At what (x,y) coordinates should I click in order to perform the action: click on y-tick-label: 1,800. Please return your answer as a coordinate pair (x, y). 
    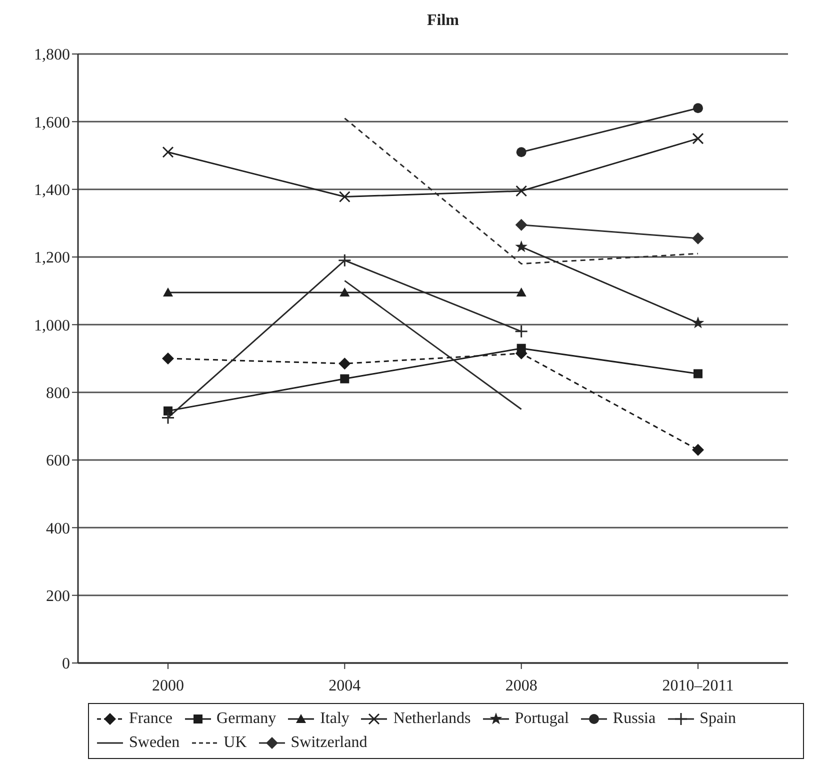
    Looking at the image, I should click on (52, 55).